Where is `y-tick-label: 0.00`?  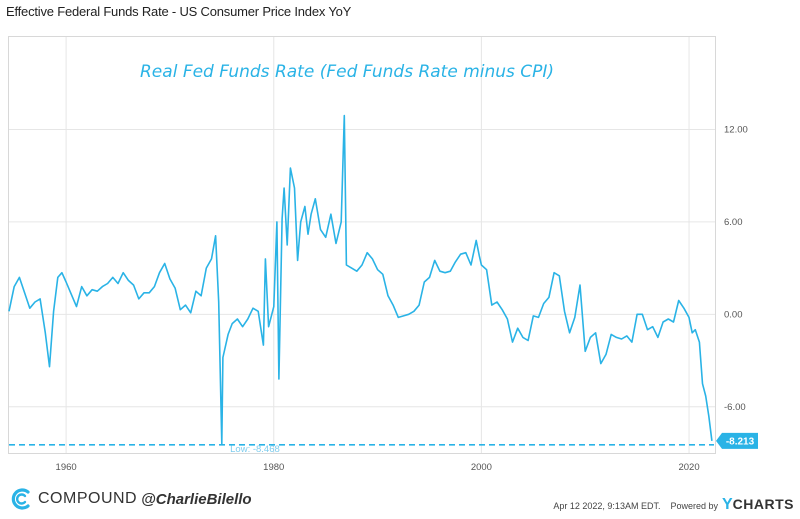 y-tick-label: 0.00 is located at coordinates (733, 314).